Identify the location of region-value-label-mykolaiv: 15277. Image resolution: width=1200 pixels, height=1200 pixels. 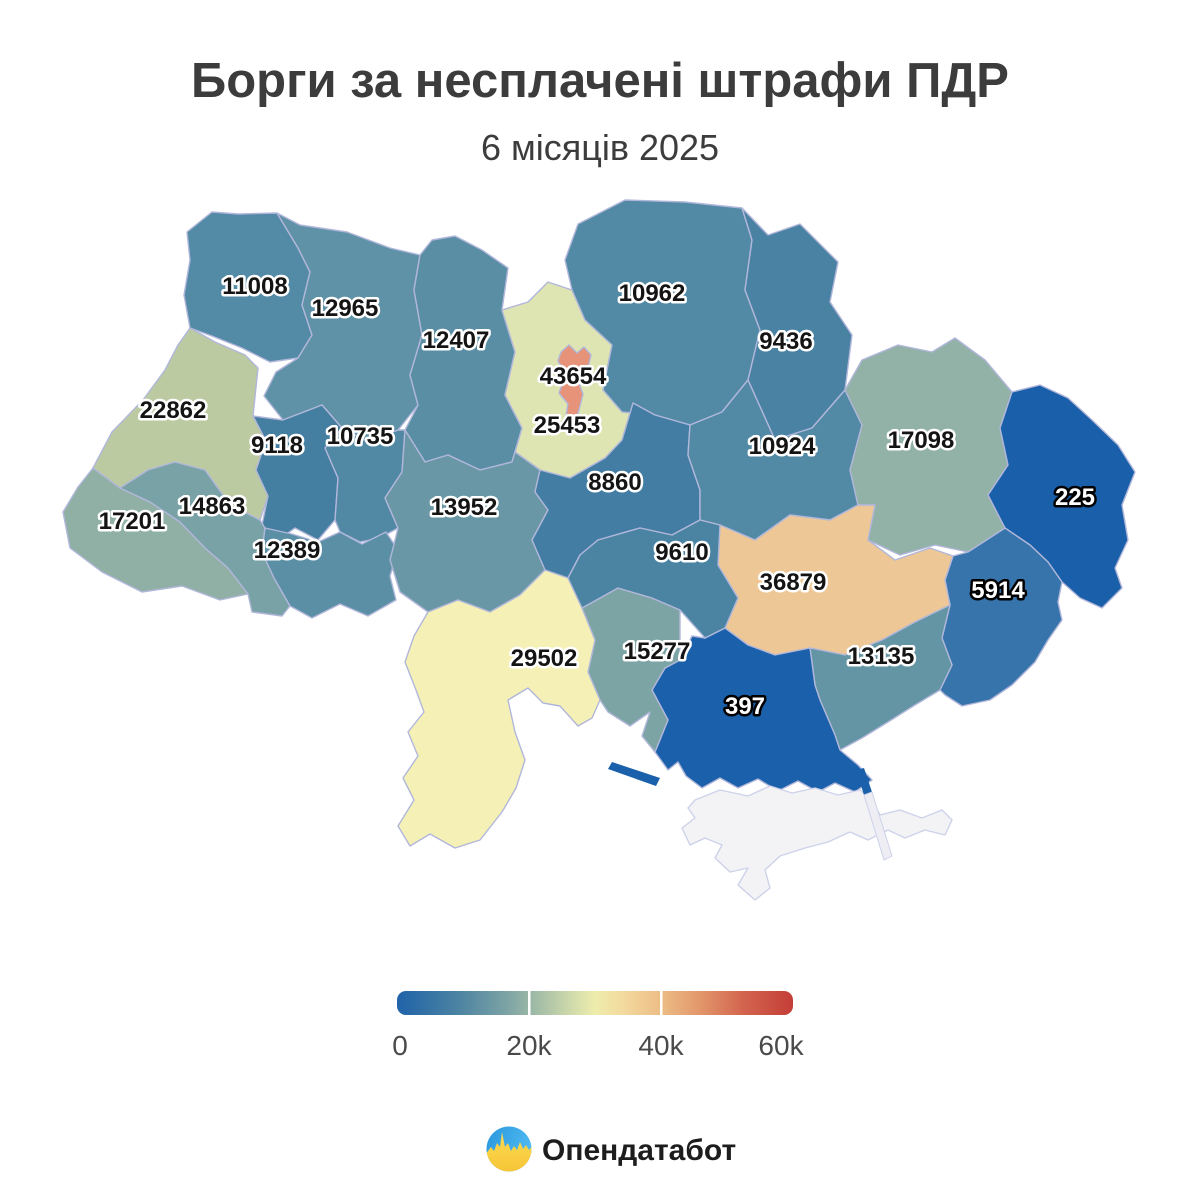
(657, 651).